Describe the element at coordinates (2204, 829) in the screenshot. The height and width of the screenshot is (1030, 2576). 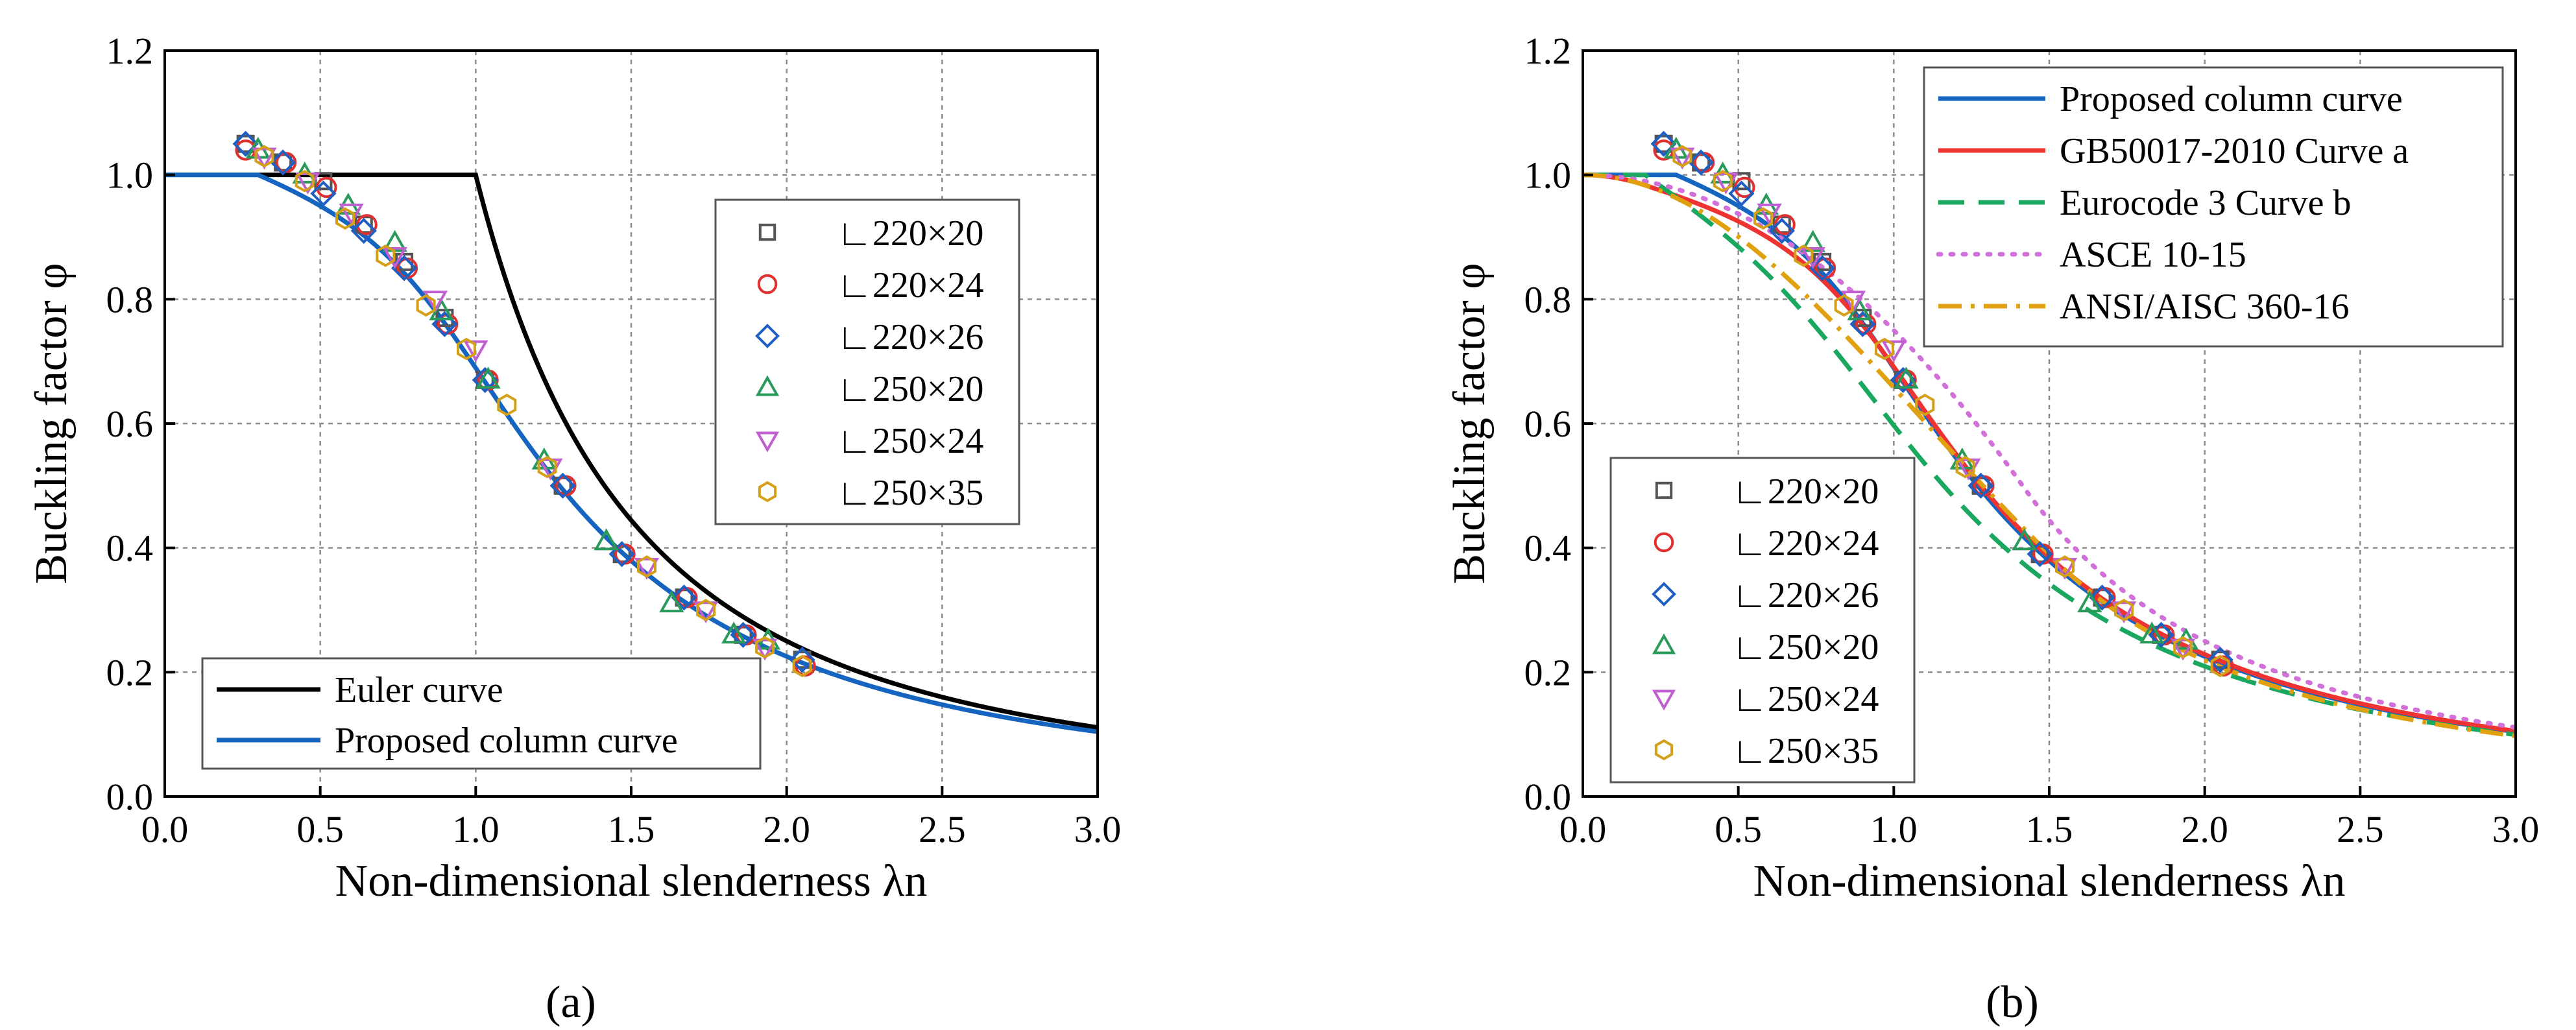
I see `x-tick-label: 2.0` at that location.